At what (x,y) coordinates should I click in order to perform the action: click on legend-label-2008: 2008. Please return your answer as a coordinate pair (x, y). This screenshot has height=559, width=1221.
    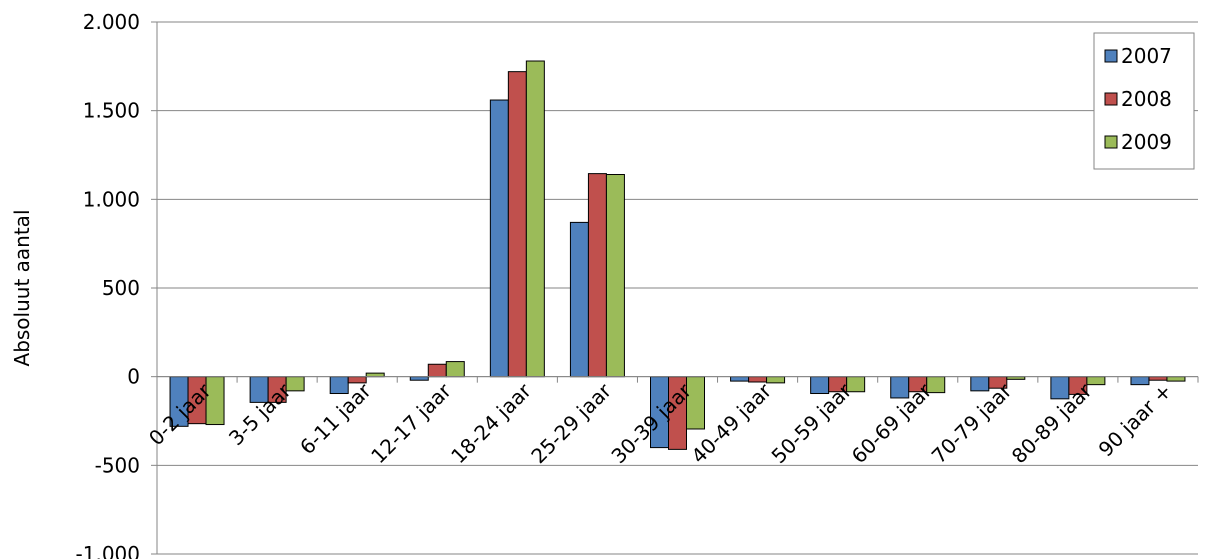
    Looking at the image, I should click on (1146, 99).